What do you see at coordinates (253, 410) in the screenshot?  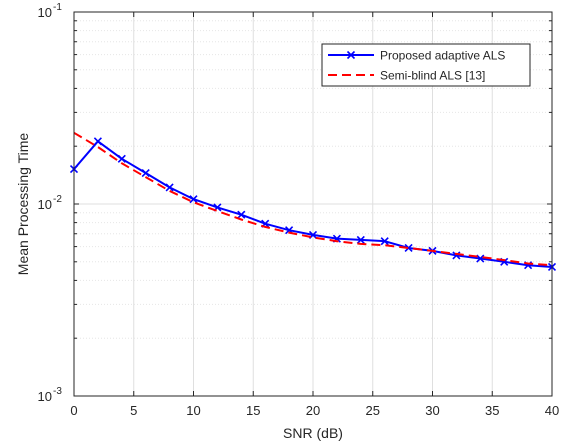 I see `x-tick-label: 15` at bounding box center [253, 410].